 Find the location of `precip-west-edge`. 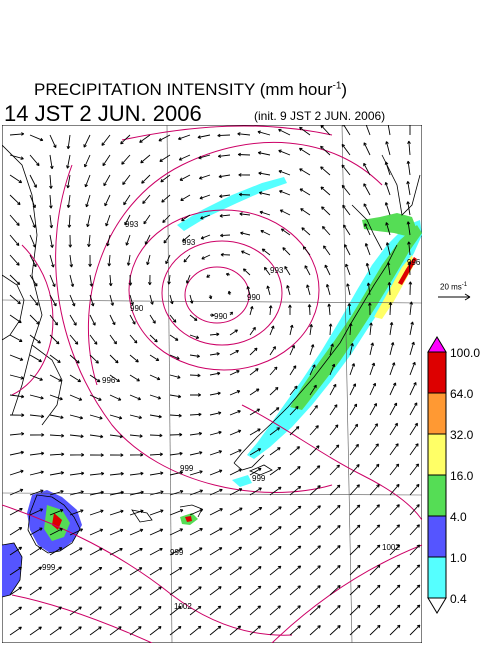

precip-west-edge is located at coordinates (12, 570).